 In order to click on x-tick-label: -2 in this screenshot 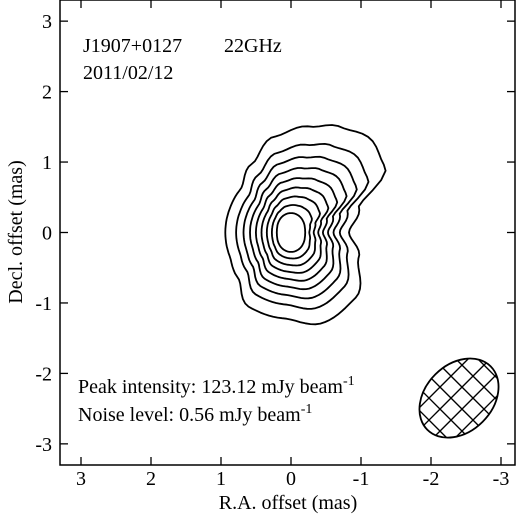, I will do `click(431, 479)`.